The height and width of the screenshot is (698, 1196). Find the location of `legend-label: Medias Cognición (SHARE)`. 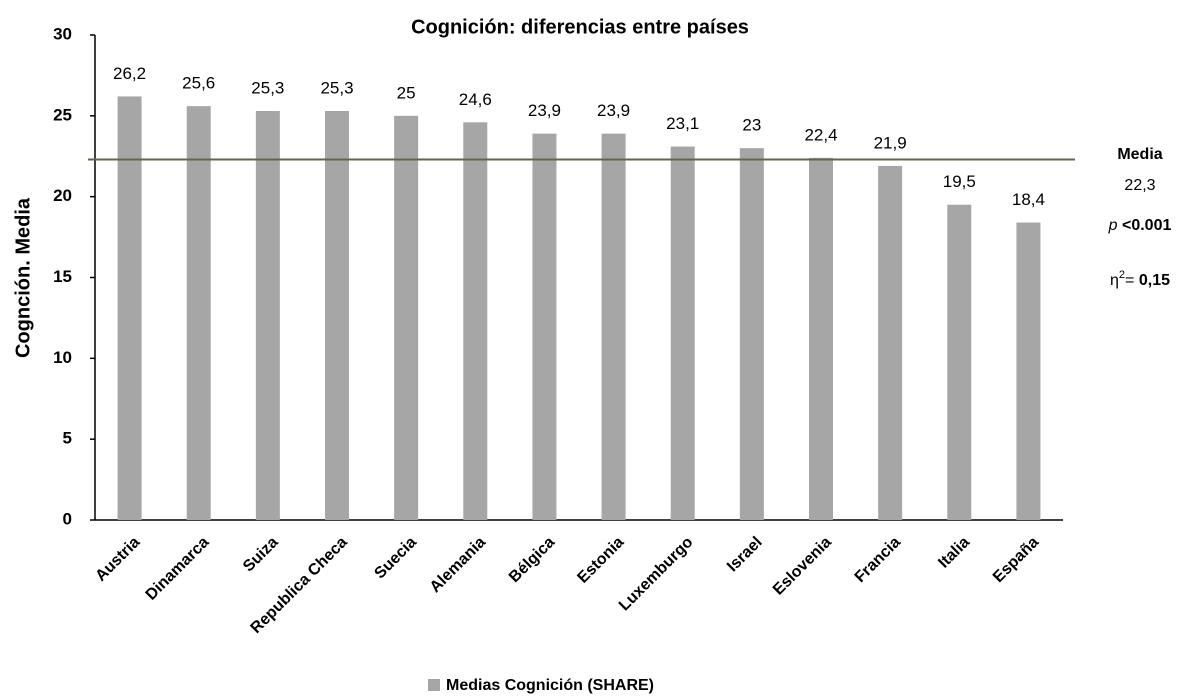

legend-label: Medias Cognición (SHARE) is located at coordinates (550, 685).